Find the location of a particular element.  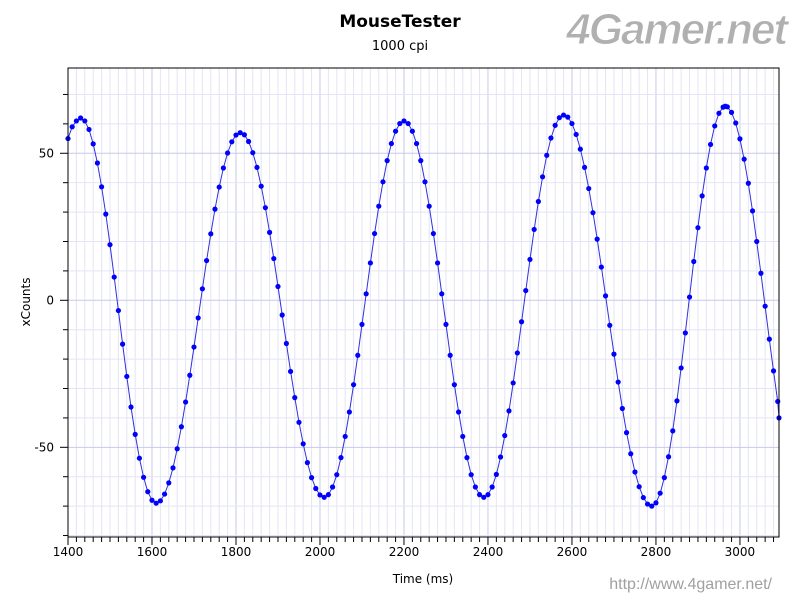

x-tick-label: 3000 is located at coordinates (740, 552).